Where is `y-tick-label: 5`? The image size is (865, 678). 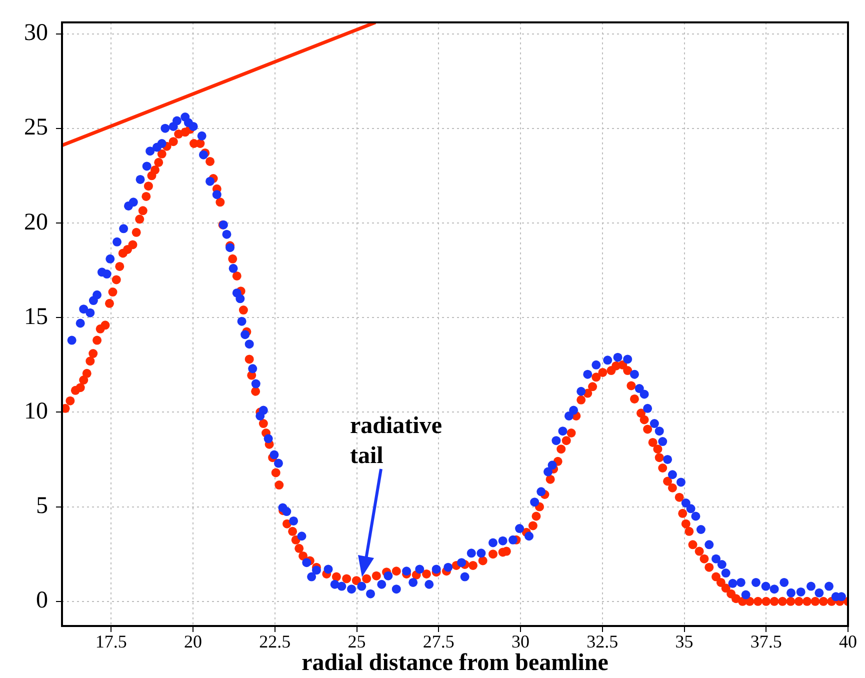 y-tick-label: 5 is located at coordinates (42, 506).